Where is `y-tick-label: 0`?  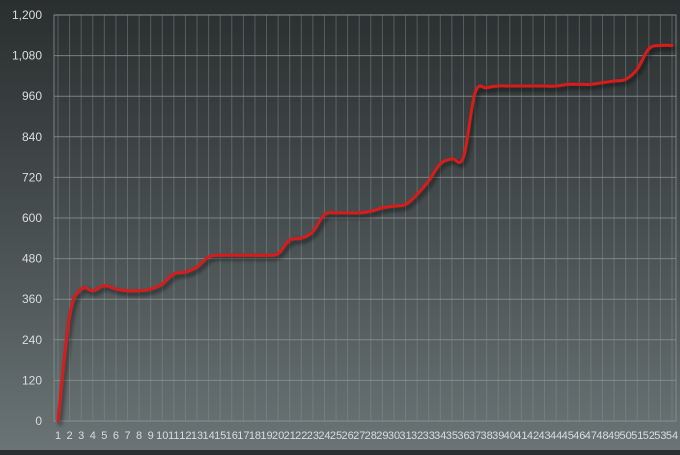 y-tick-label: 0 is located at coordinates (38, 421).